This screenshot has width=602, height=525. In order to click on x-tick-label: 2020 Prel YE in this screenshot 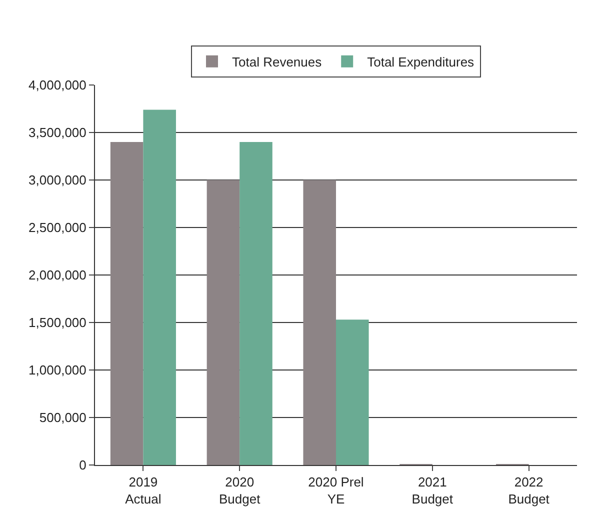, I will do `click(336, 490)`.